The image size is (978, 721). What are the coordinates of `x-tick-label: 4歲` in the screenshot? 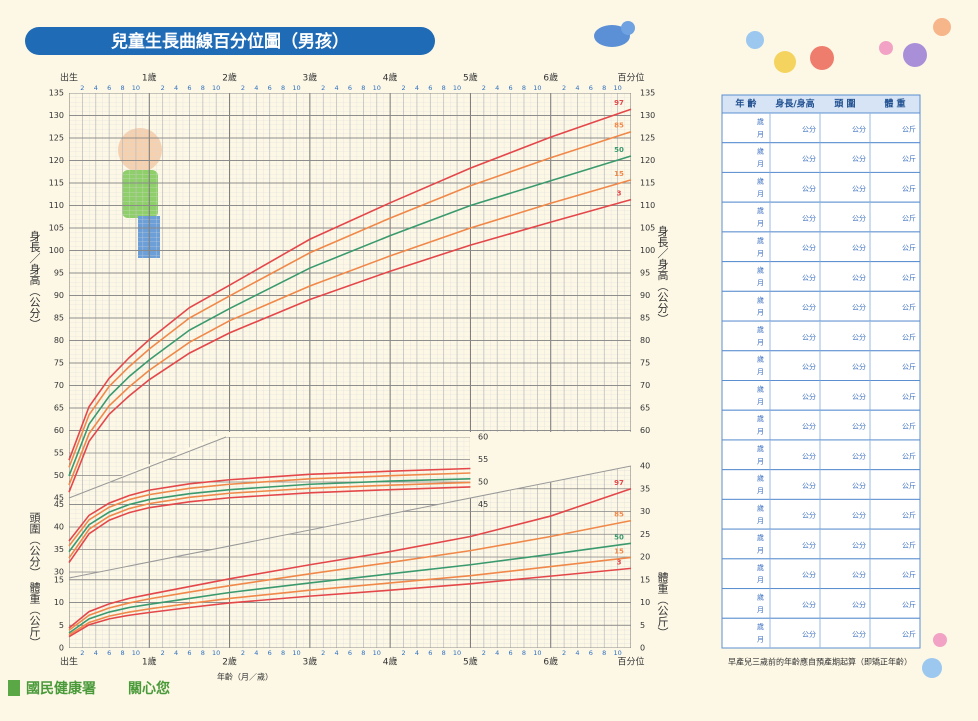 It's located at (390, 78).